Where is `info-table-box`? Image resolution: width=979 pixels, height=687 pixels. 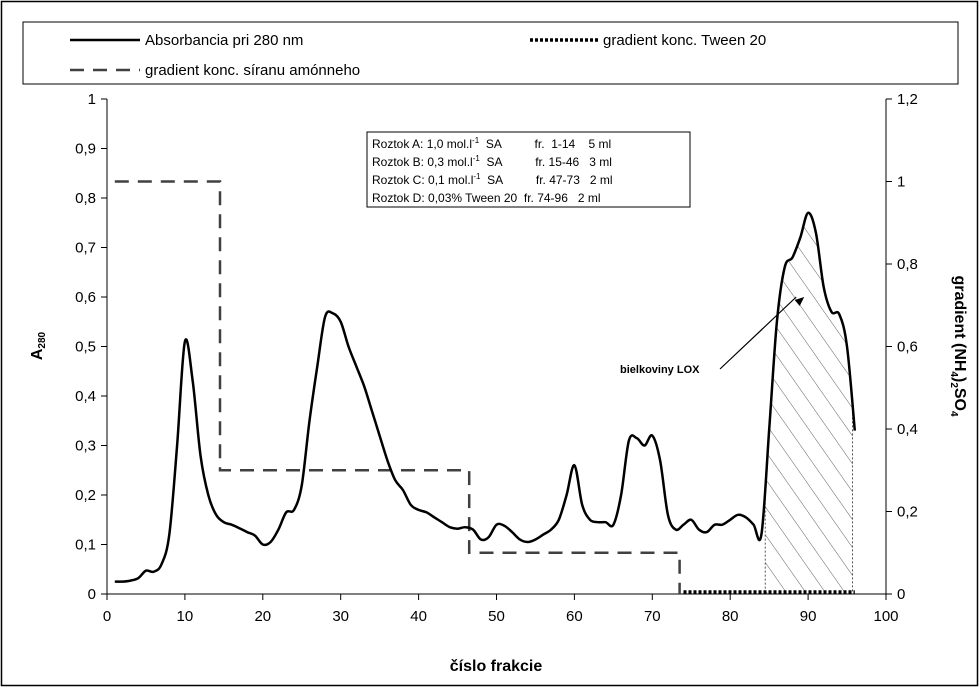
info-table-box is located at coordinates (528, 169).